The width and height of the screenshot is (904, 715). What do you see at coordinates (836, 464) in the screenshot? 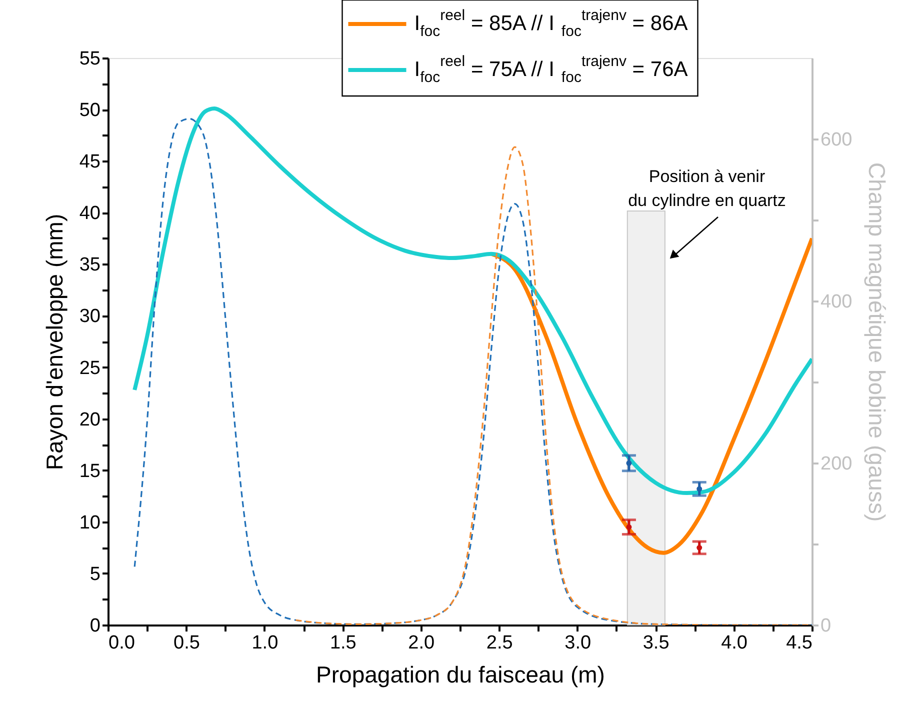
I see `y2-tick-label: 200` at bounding box center [836, 464].